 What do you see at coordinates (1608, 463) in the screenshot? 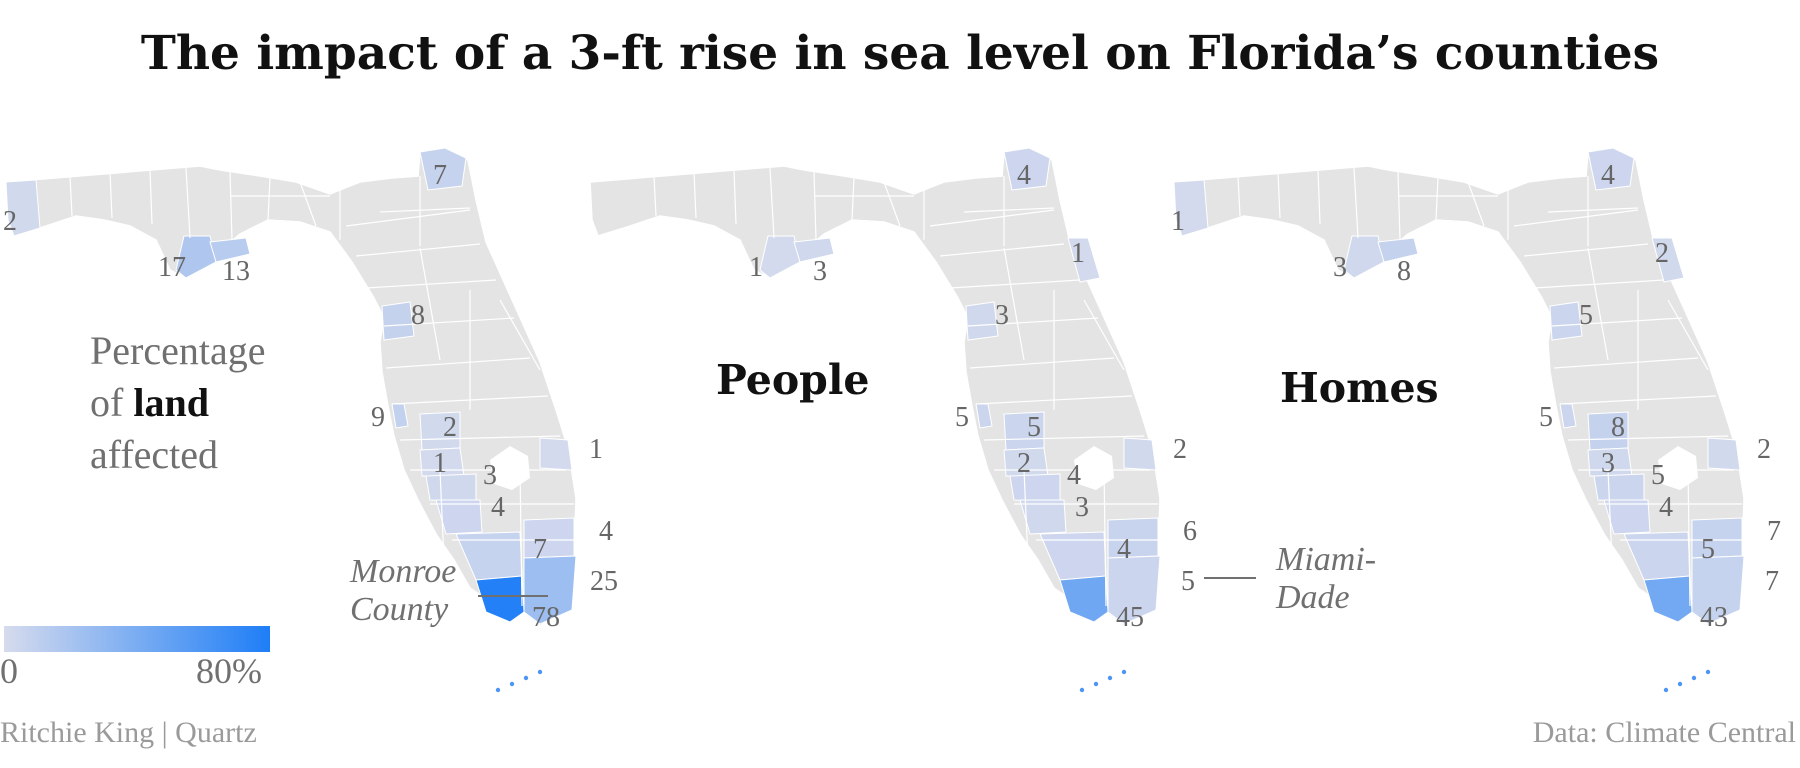
I see `value-label-manatee: 3` at bounding box center [1608, 463].